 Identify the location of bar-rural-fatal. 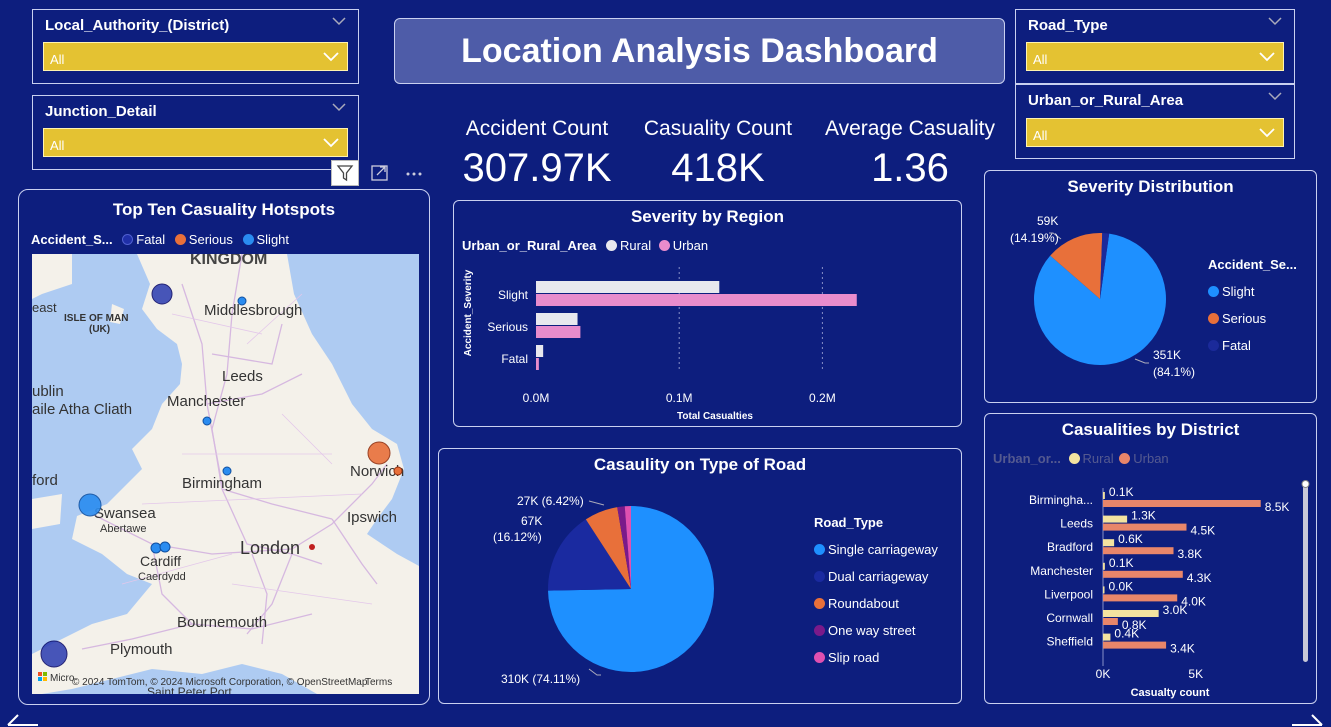
(540, 351).